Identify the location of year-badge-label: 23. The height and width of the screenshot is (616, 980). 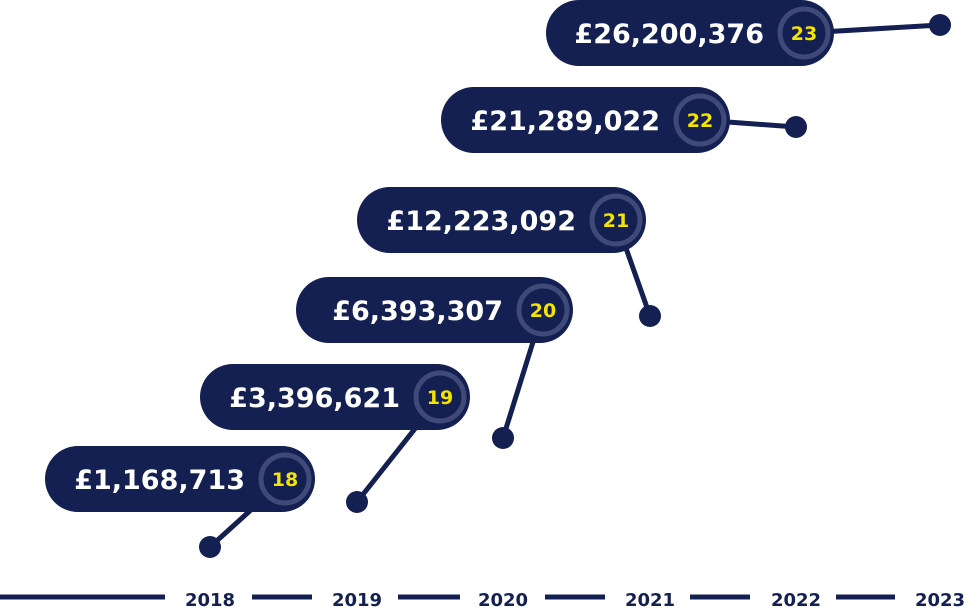
(804, 34).